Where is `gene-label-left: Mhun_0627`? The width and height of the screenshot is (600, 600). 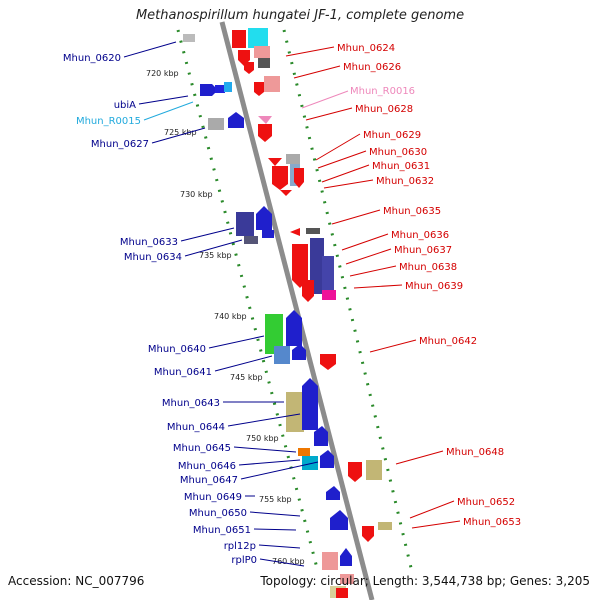 gene-label-left: Mhun_0627 is located at coordinates (120, 144).